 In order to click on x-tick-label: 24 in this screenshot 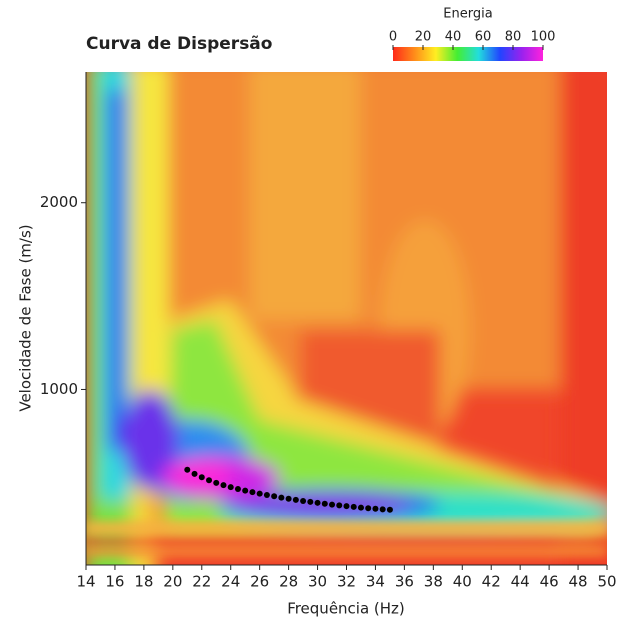, I will do `click(230, 582)`.